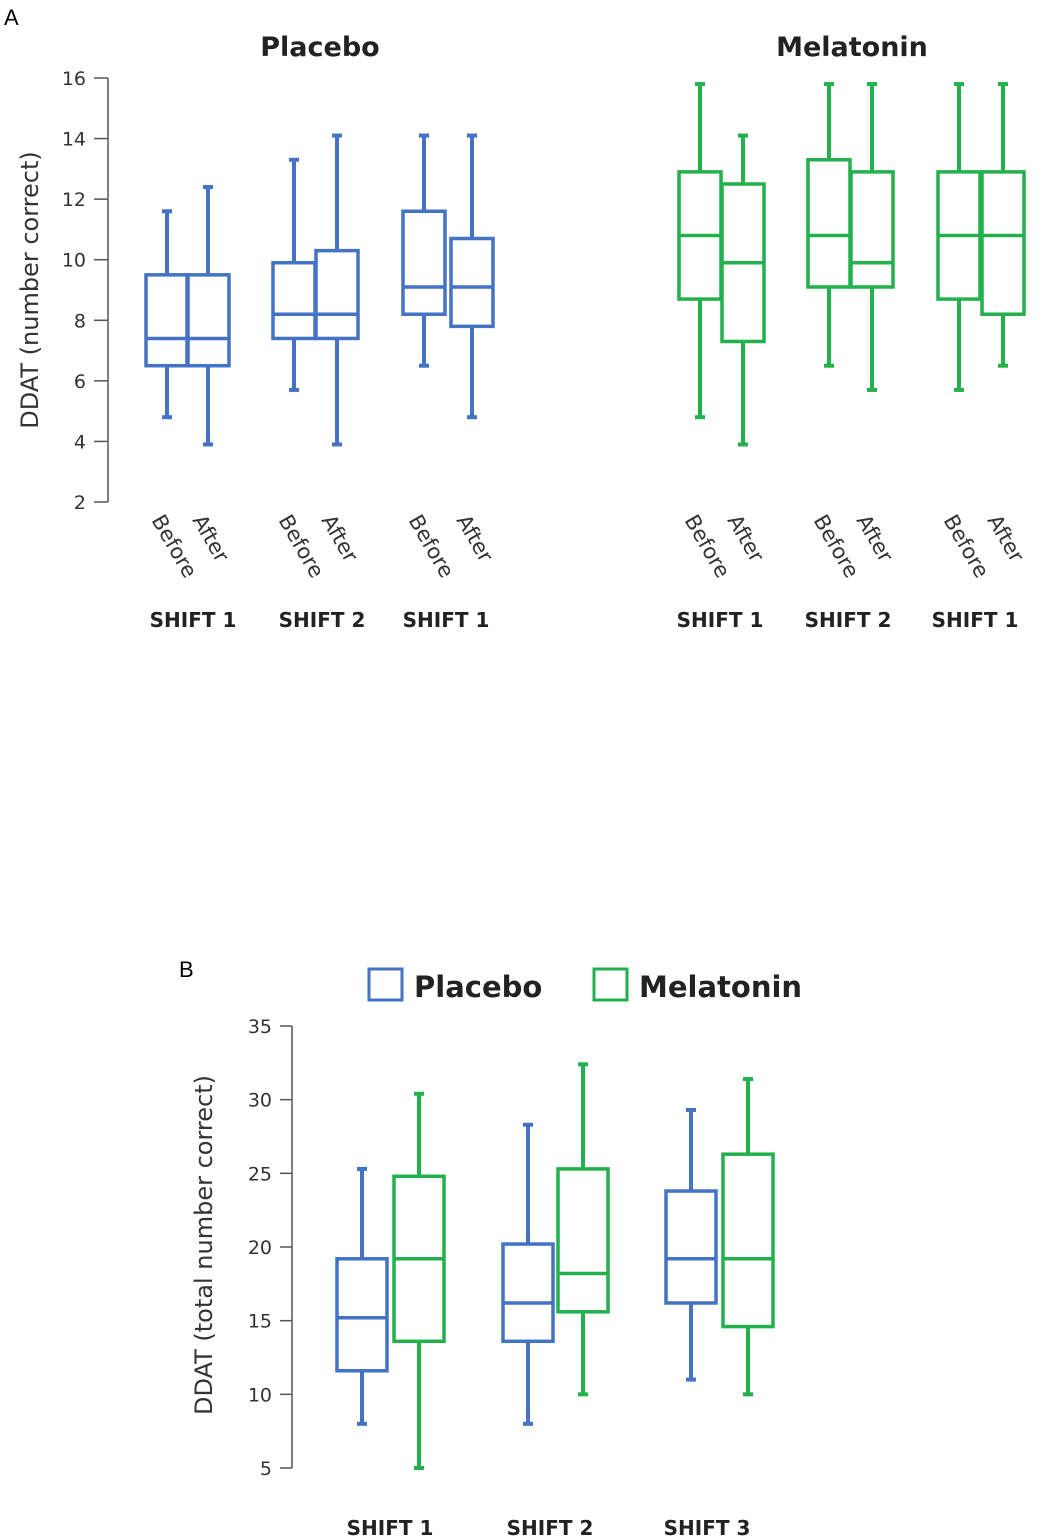  Describe the element at coordinates (260, 1322) in the screenshot. I see `panel-b-y-tick-label: 15` at that location.